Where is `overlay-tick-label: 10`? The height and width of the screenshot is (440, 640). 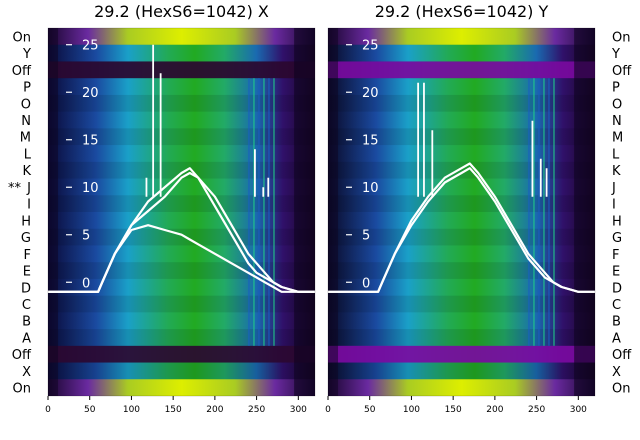 overlay-tick-label: 10 is located at coordinates (370, 188).